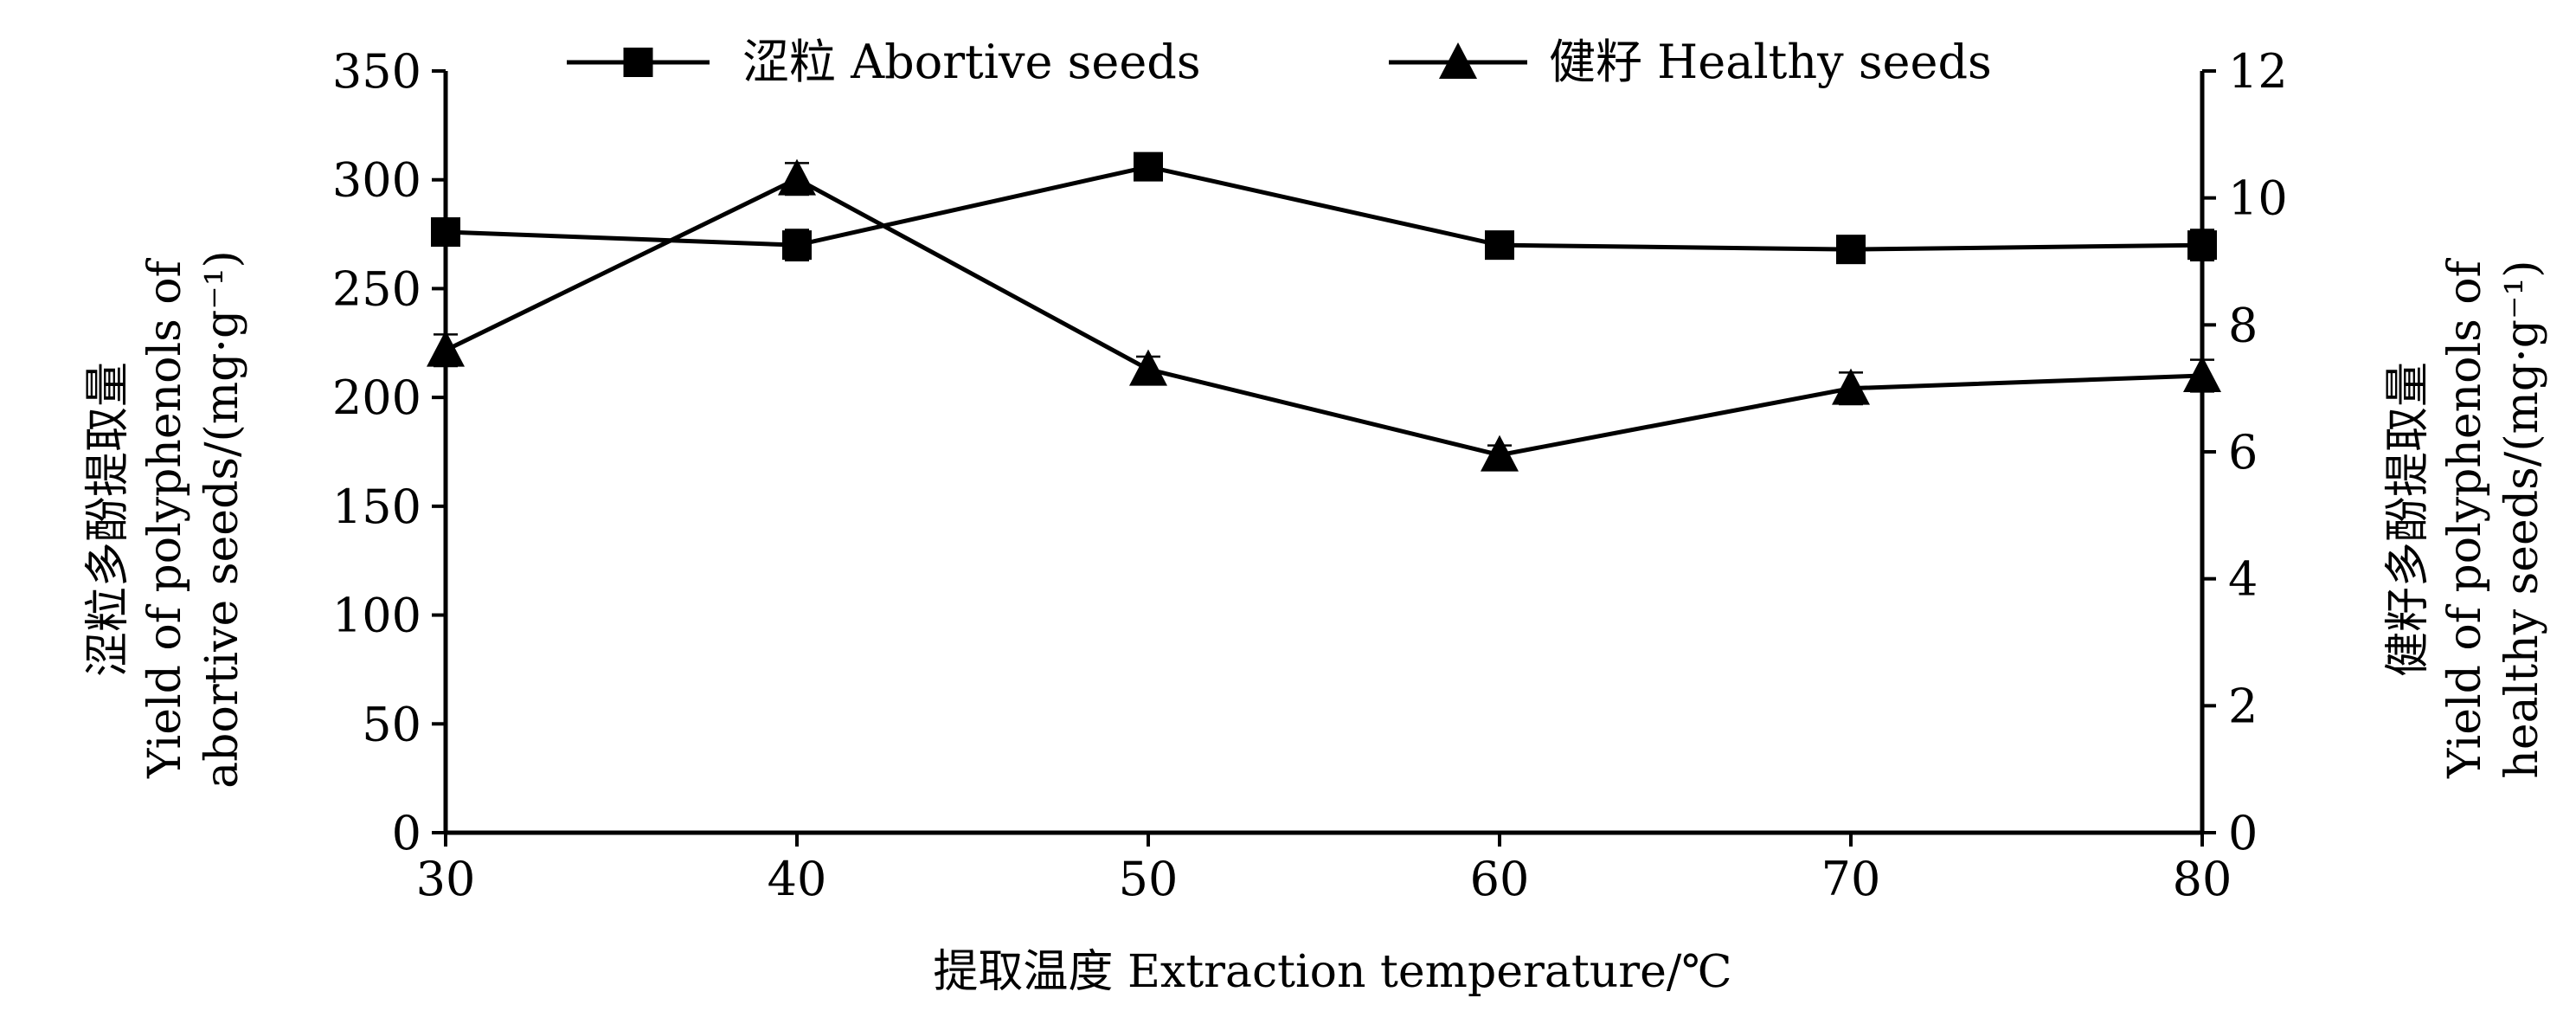 Image resolution: width=2576 pixels, height=1011 pixels. Describe the element at coordinates (376, 288) in the screenshot. I see `left-y-tick-label: 250` at that location.